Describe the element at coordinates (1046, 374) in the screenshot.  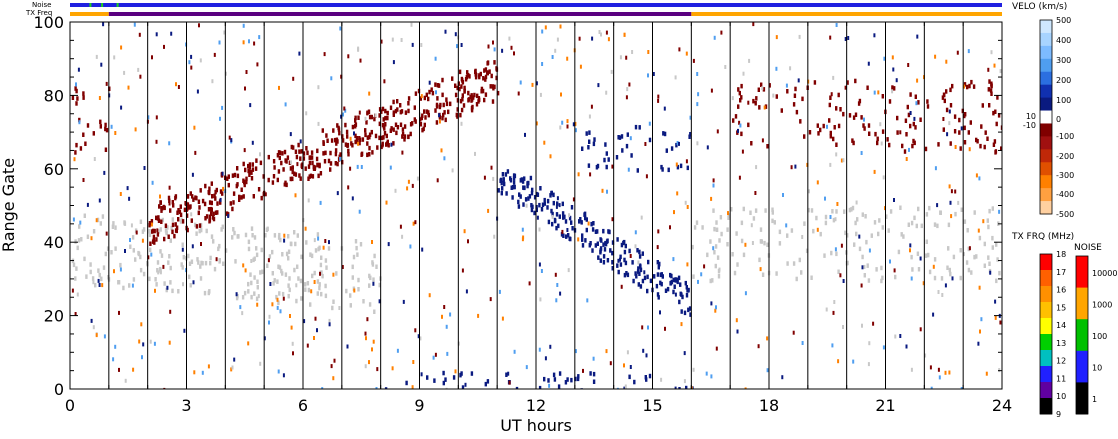
I see `txfreq-swatch` at that location.